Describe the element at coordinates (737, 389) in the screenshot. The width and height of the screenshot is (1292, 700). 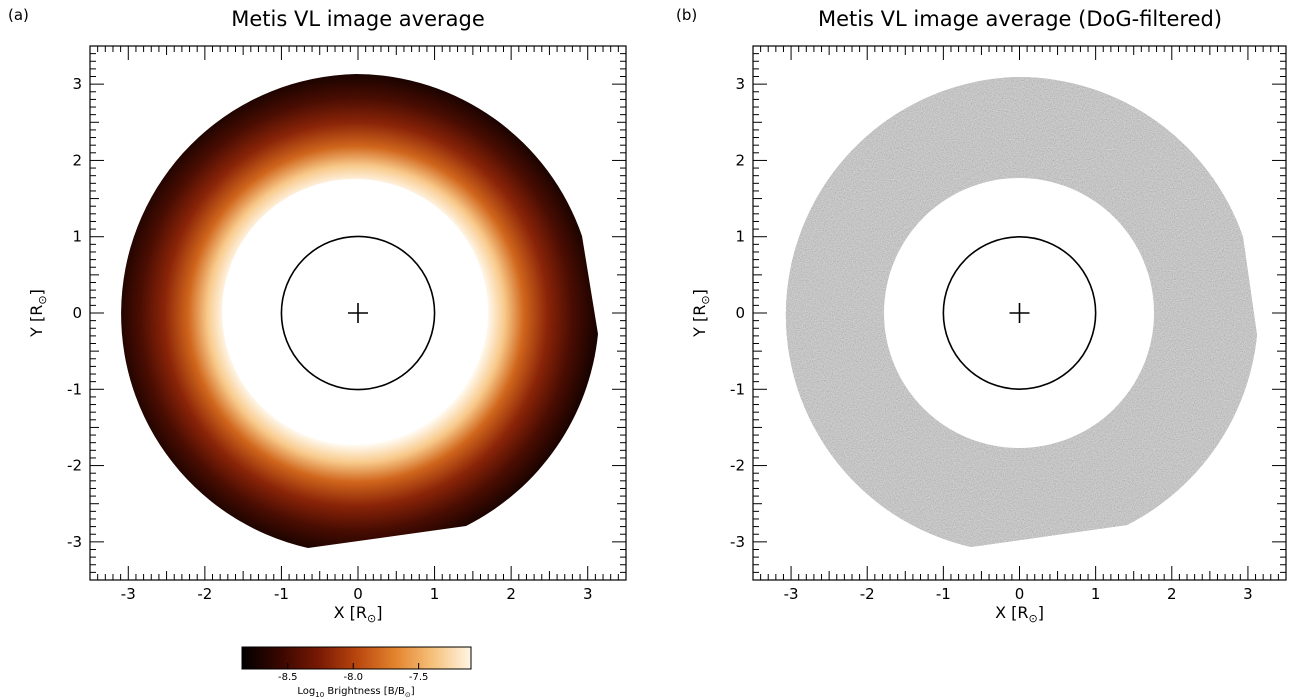
I see `panel-b-ytick-label: -1` at that location.